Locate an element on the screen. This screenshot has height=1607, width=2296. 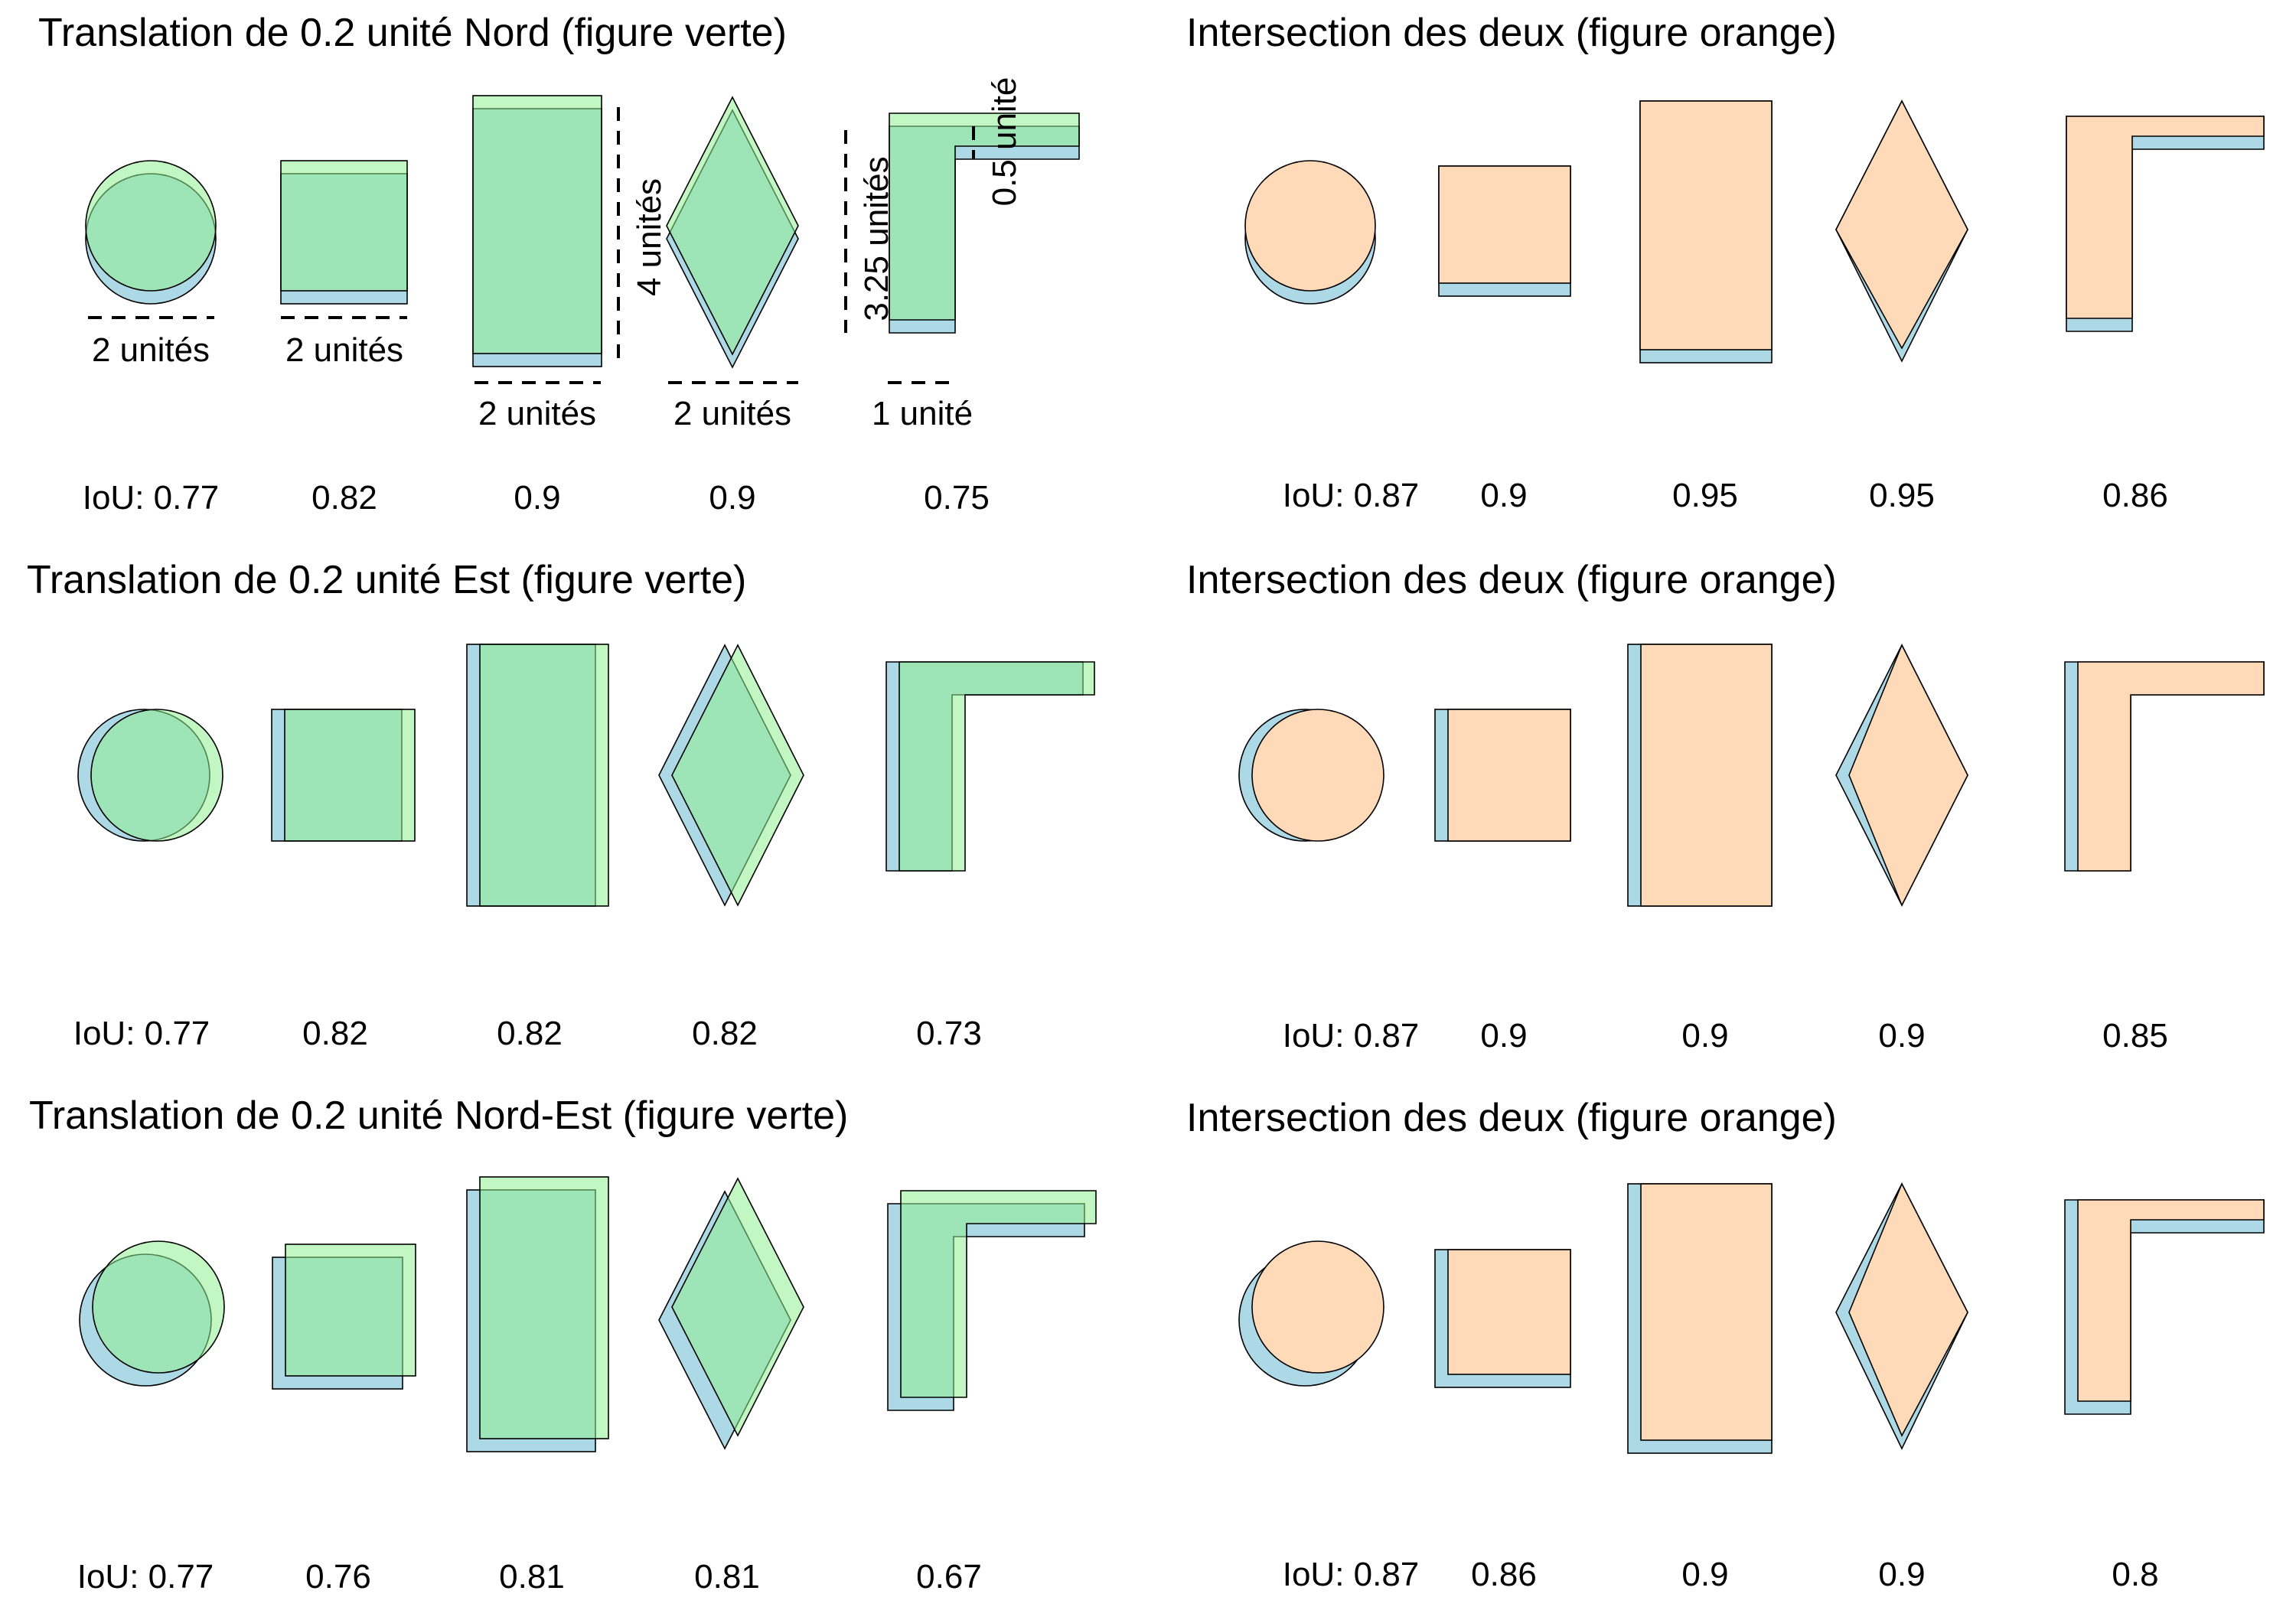
row3-right-iou-rhombus: 0.9 is located at coordinates (1901, 1574).